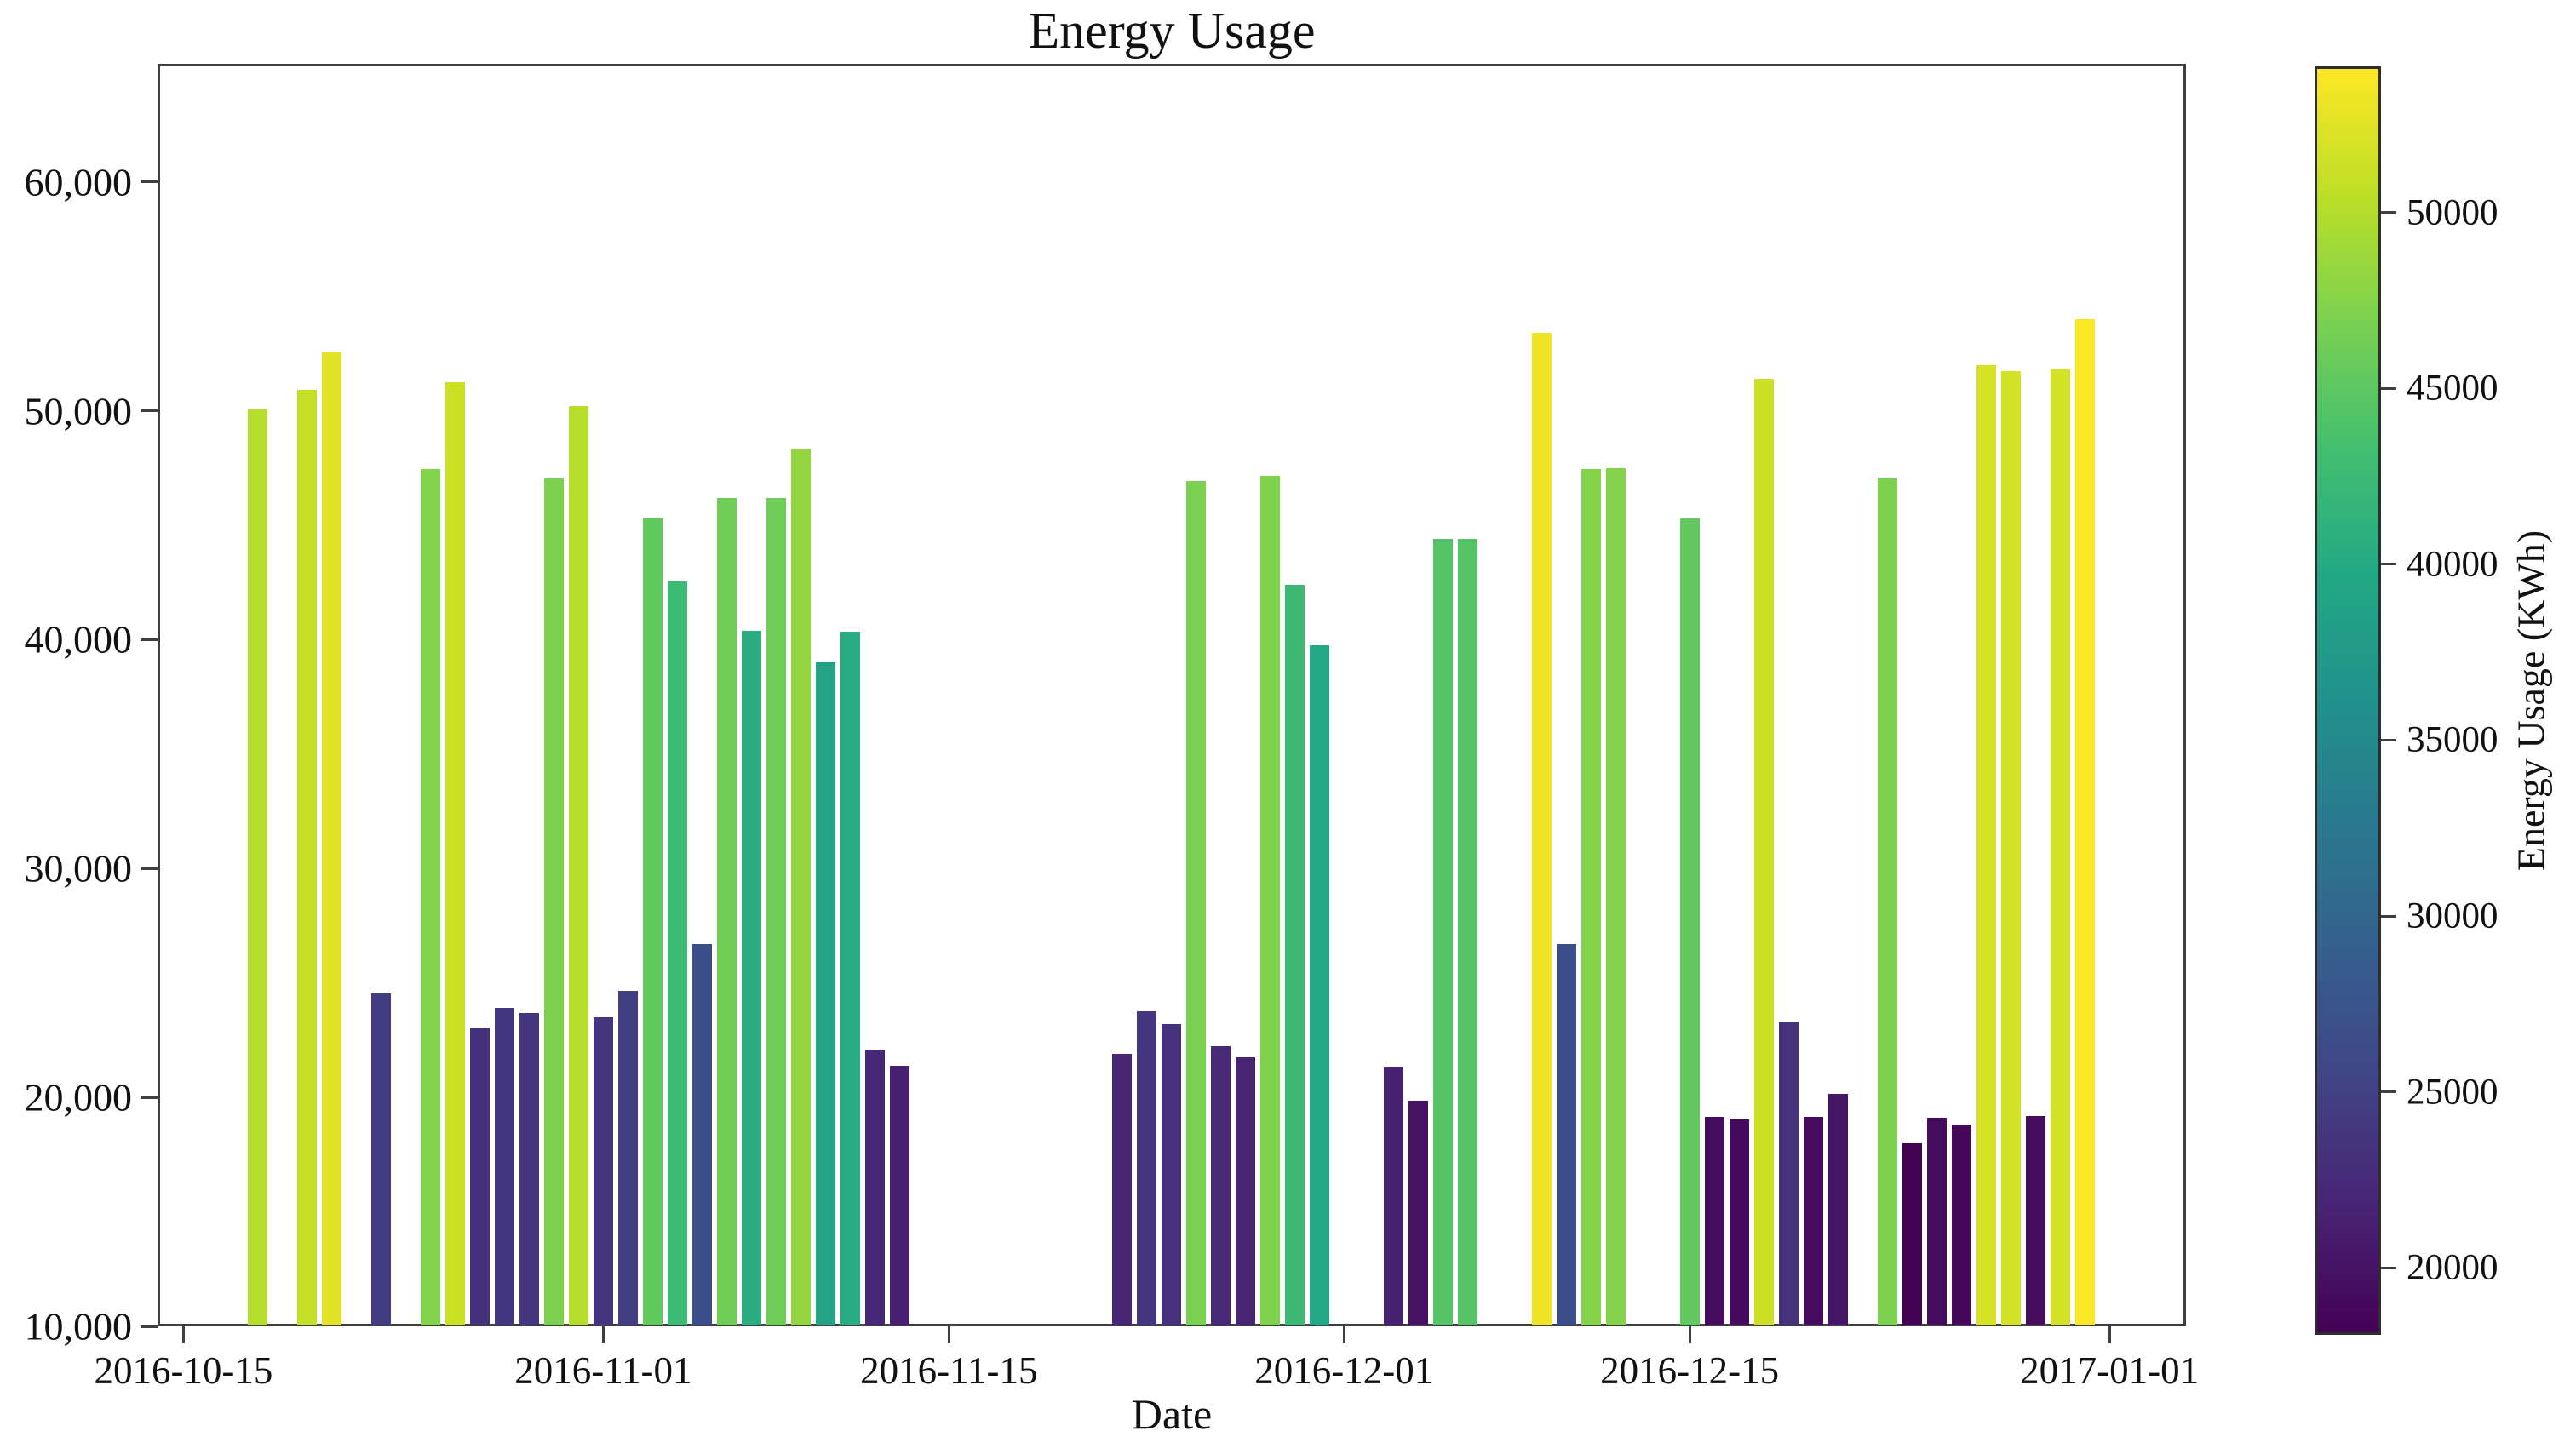 This screenshot has width=2576, height=1454. Describe the element at coordinates (2453, 1092) in the screenshot. I see `colorbar-tick-label: 25000` at that location.